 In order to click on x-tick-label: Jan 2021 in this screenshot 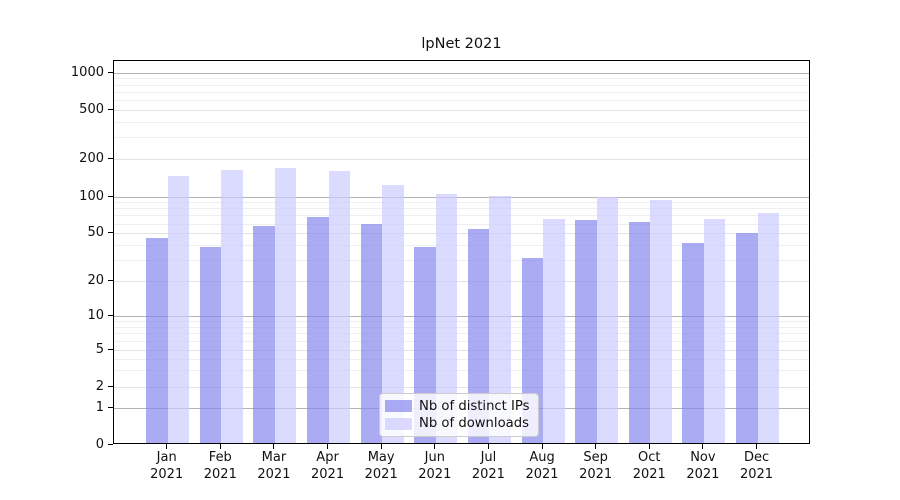, I will do `click(167, 466)`.